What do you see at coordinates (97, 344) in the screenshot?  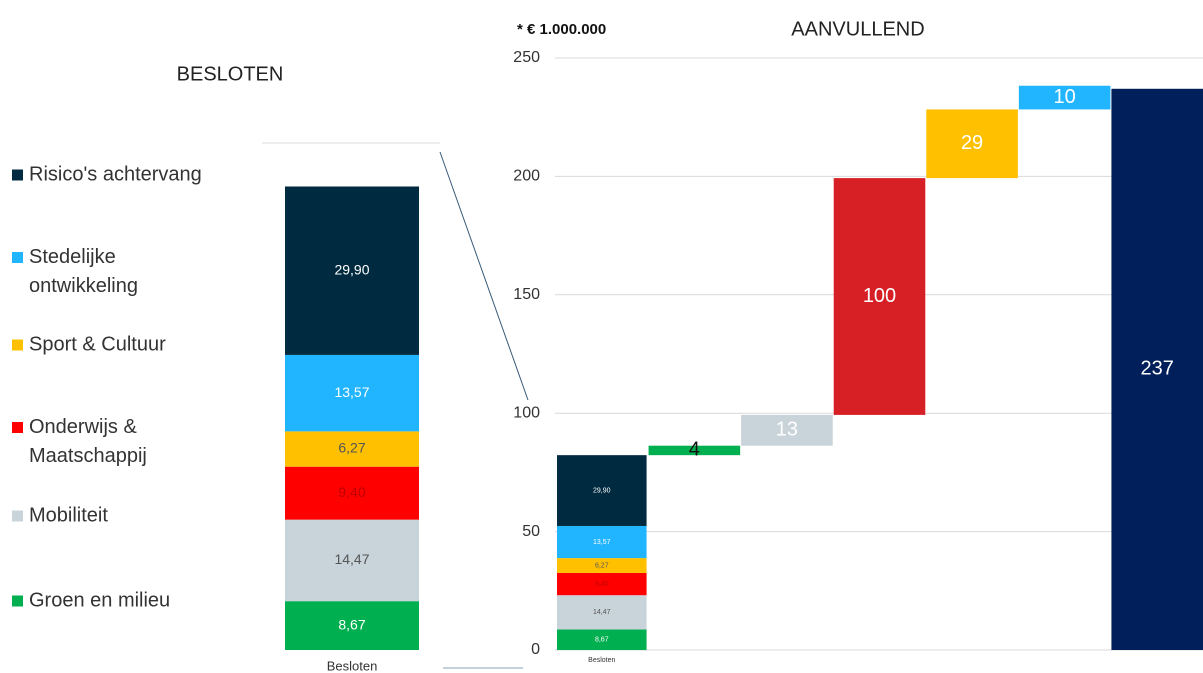 I see `legend-label: Sport & Cultuur` at bounding box center [97, 344].